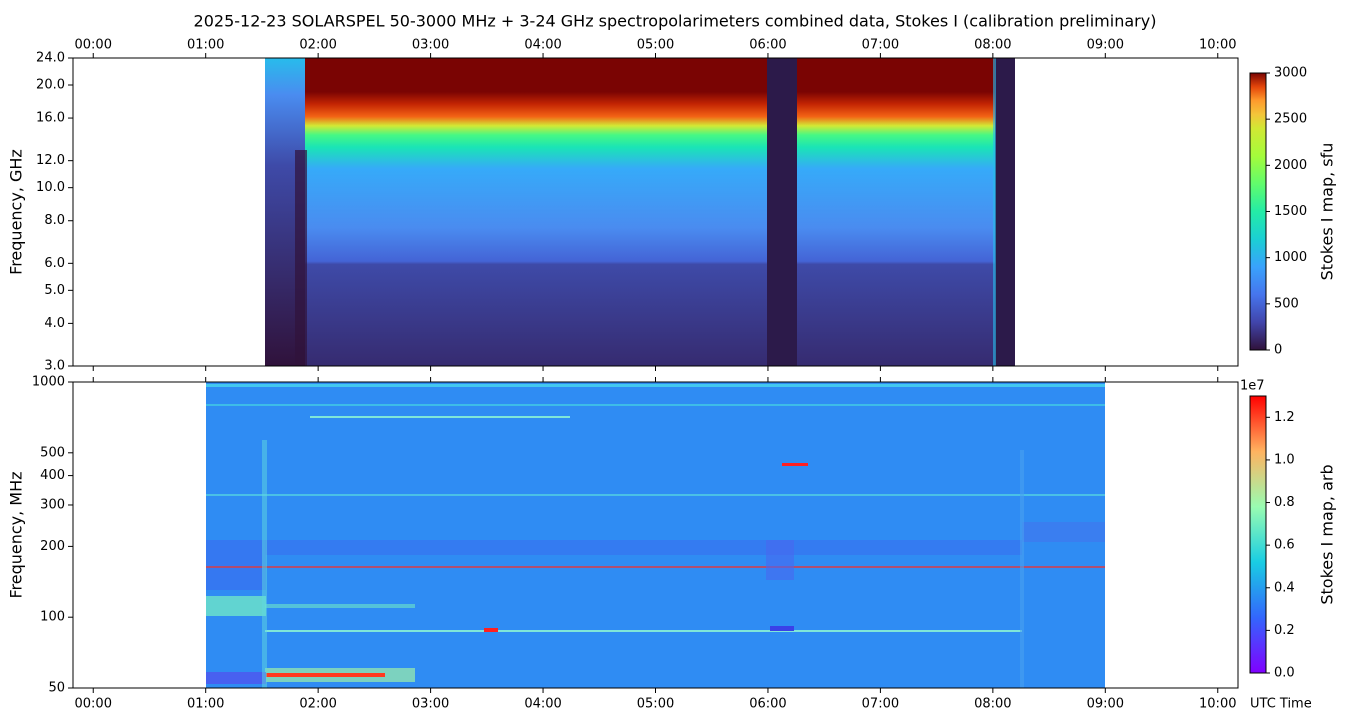 The image size is (1350, 725). I want to click on y-tick-label: 200, so click(52, 546).